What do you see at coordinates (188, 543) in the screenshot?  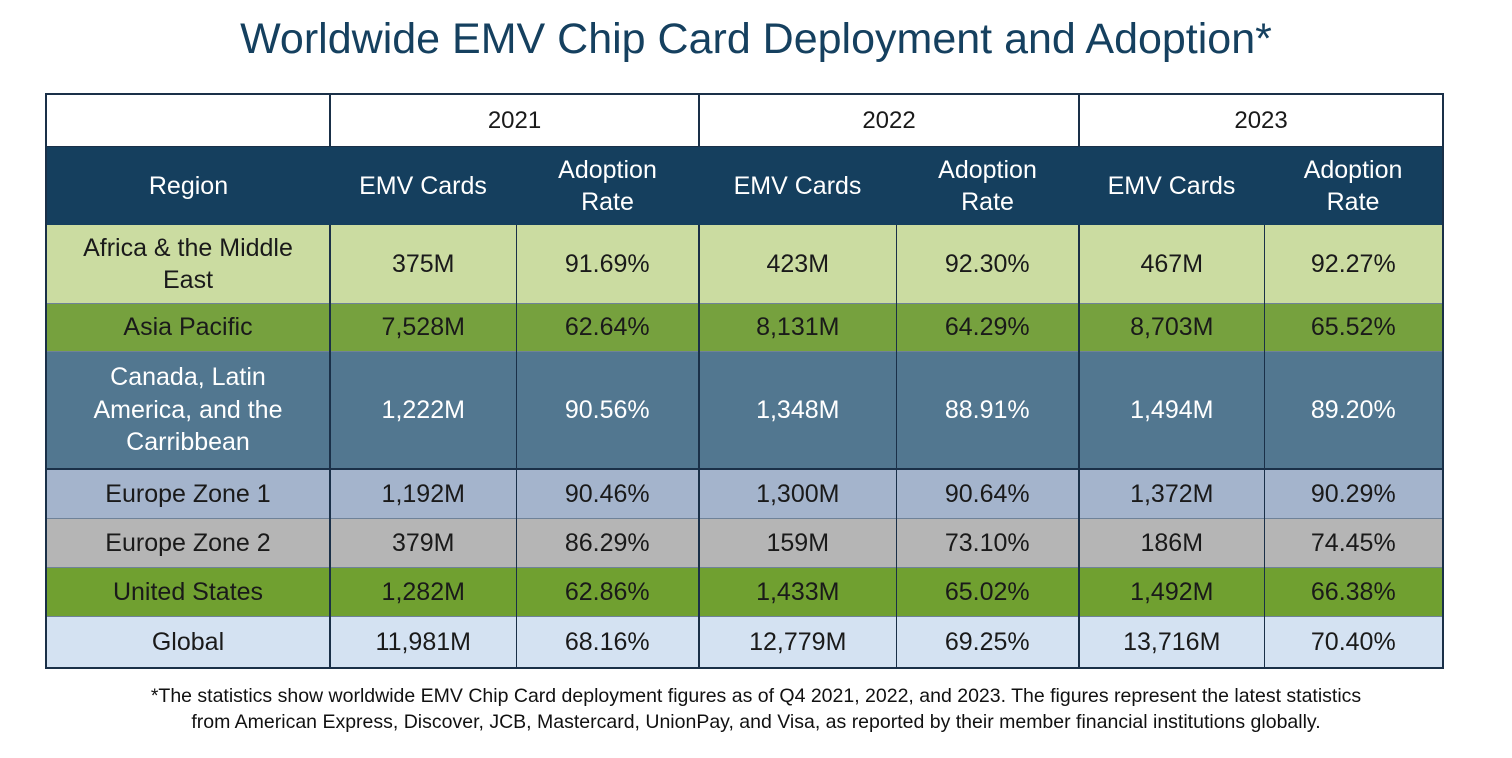 I see `region-cell: Europe Zone 2` at bounding box center [188, 543].